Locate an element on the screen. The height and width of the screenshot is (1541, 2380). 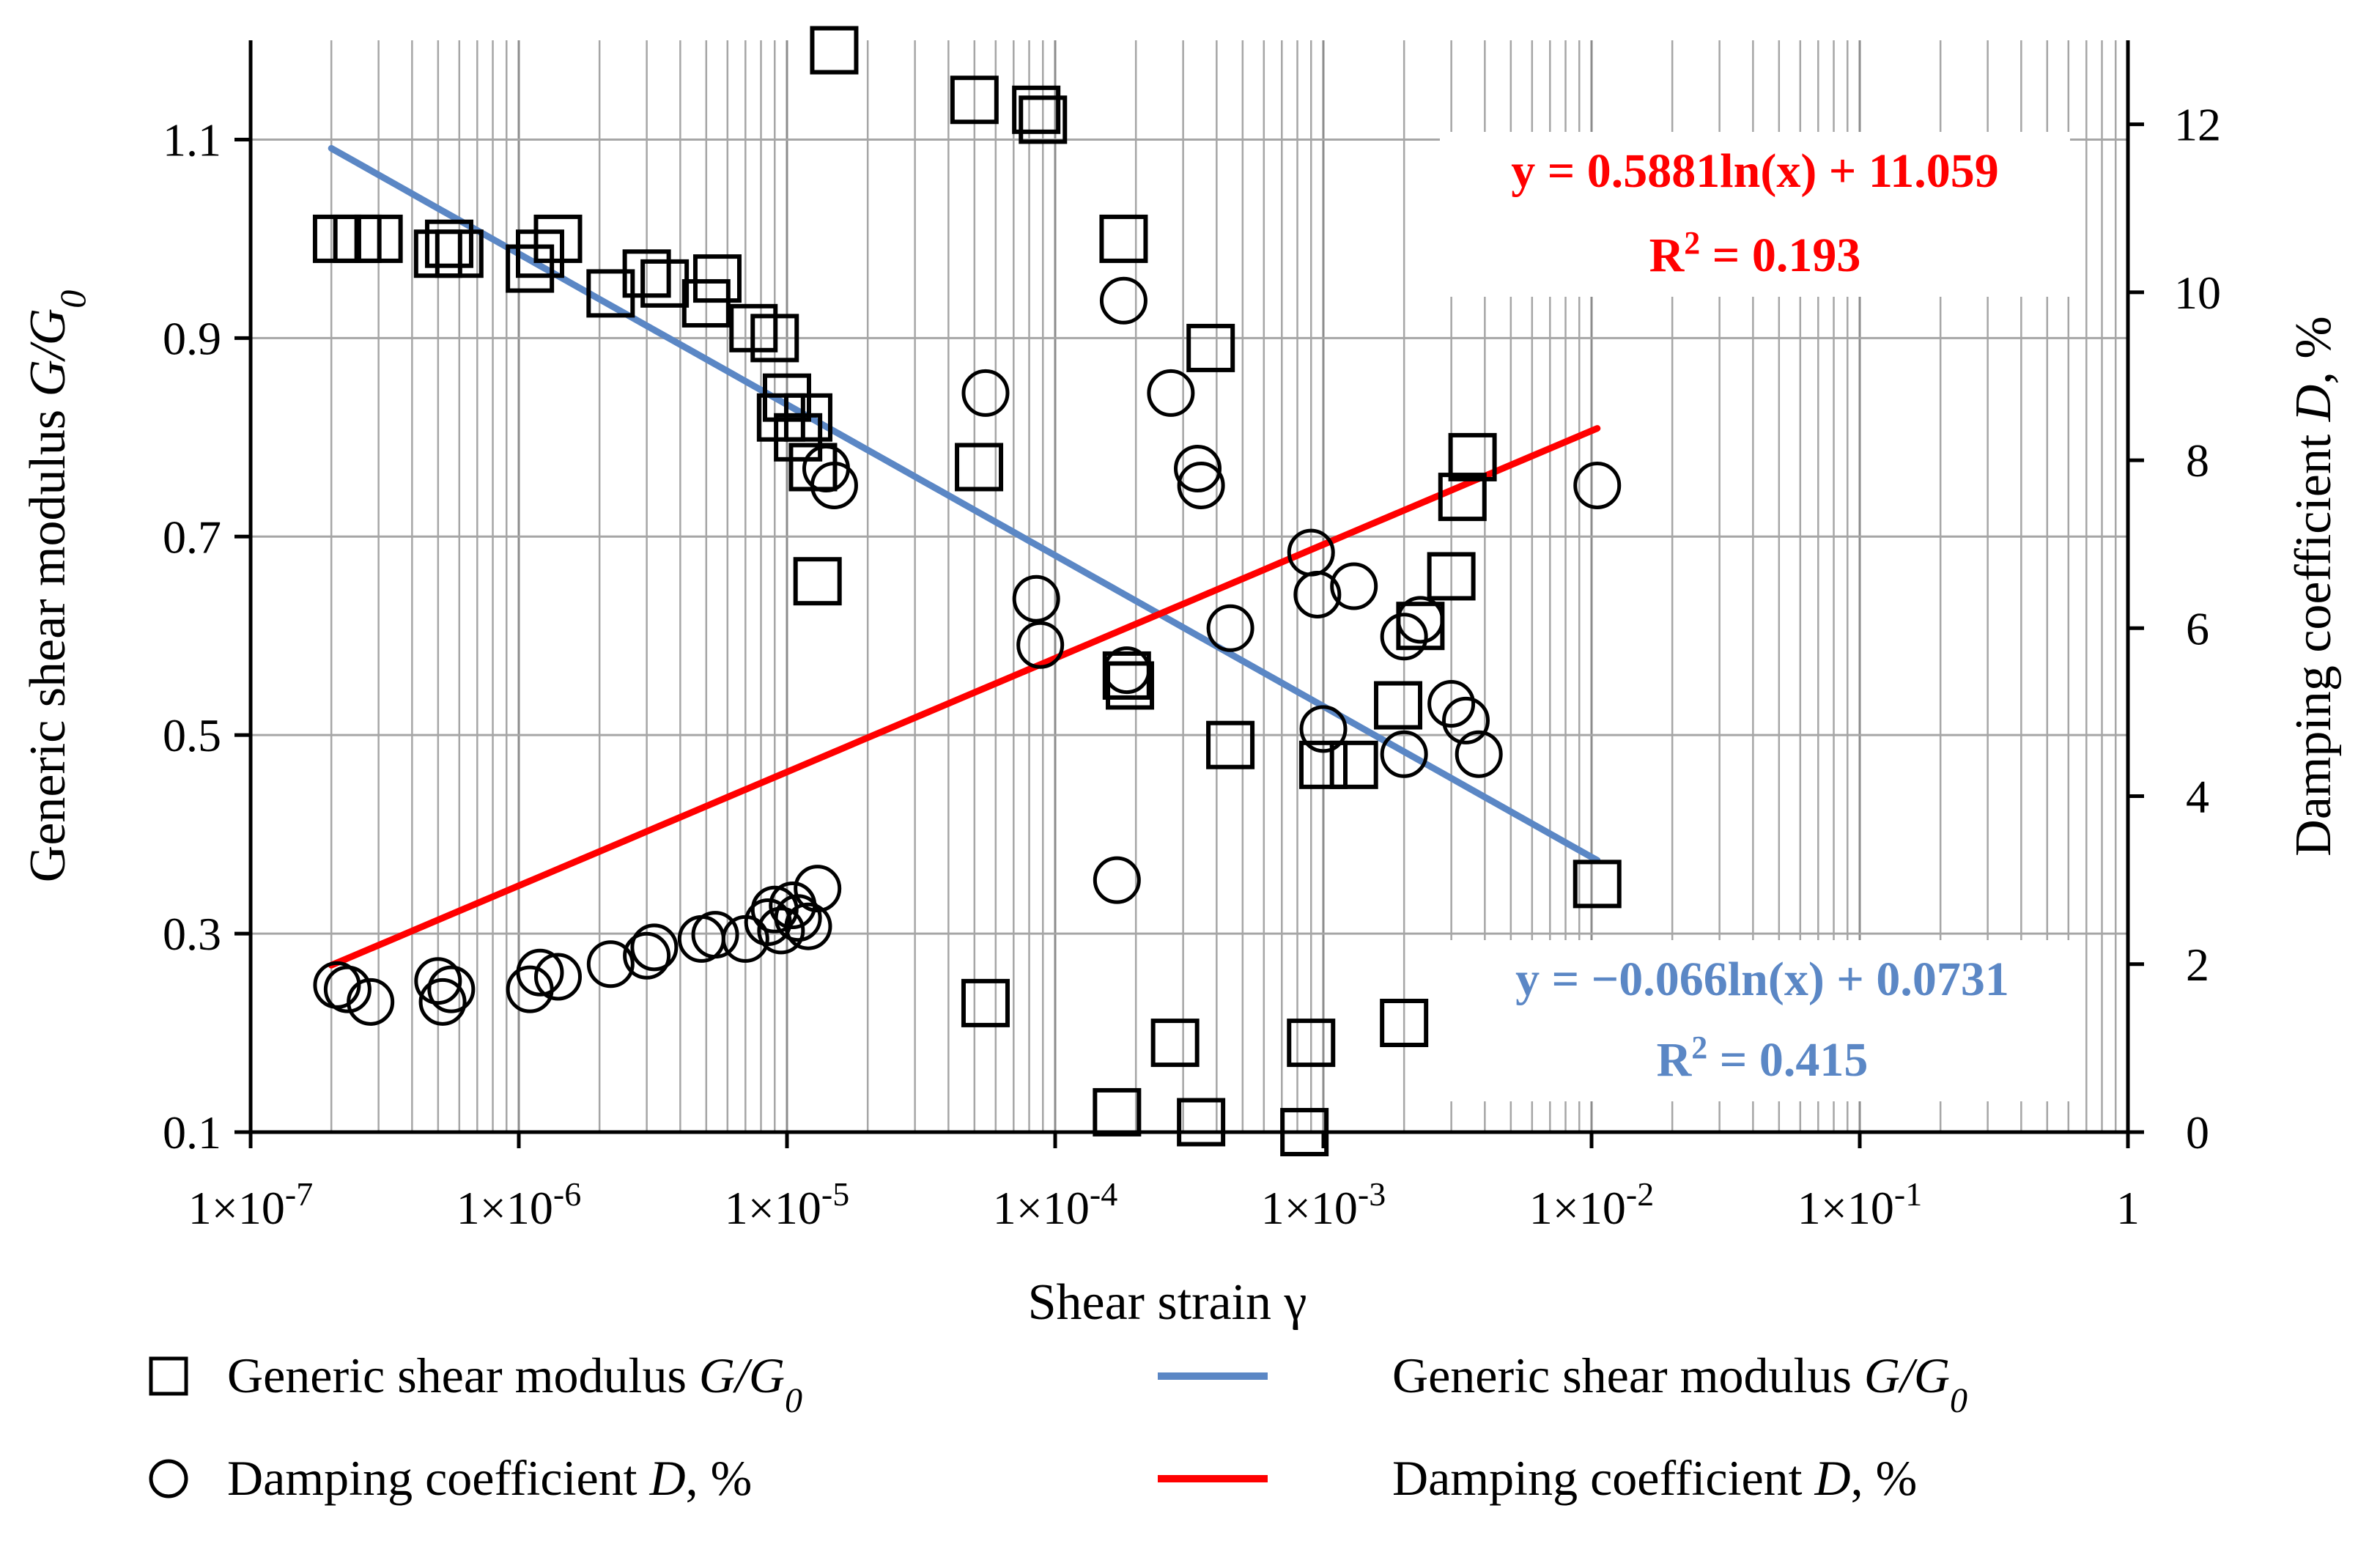
left-tick-label: 0.9 is located at coordinates (192, 338).